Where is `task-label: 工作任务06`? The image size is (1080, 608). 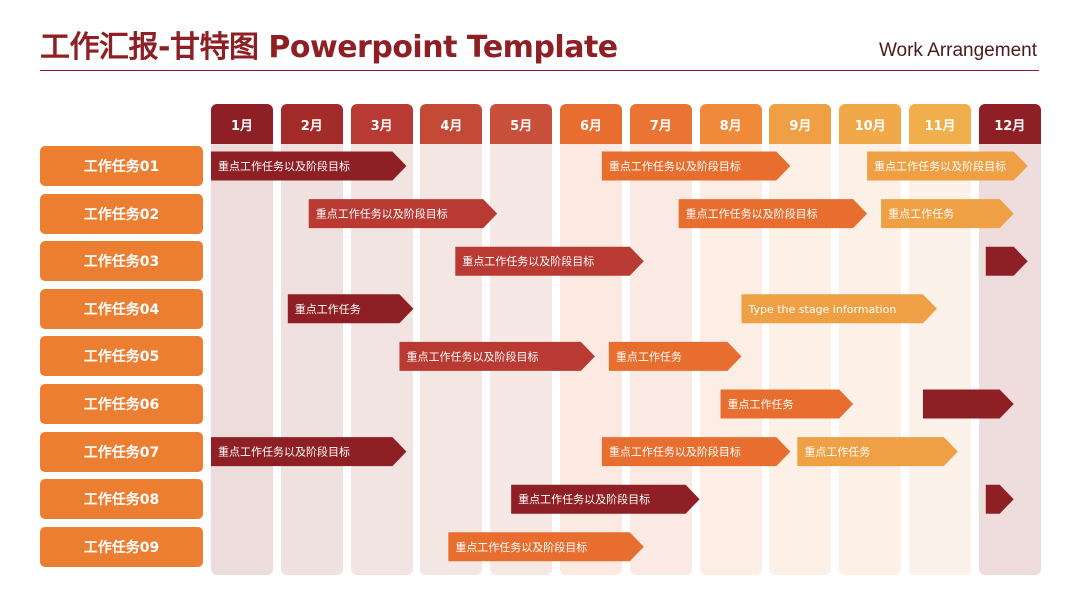 task-label: 工作任务06 is located at coordinates (121, 404).